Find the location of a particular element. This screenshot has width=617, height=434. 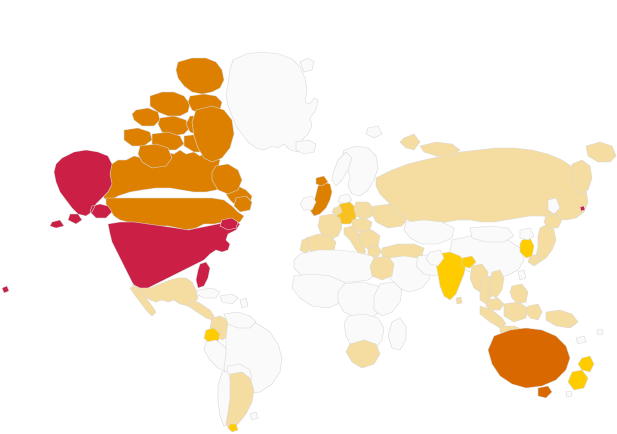

country-russia-arctic-north is located at coordinates (440, 149).